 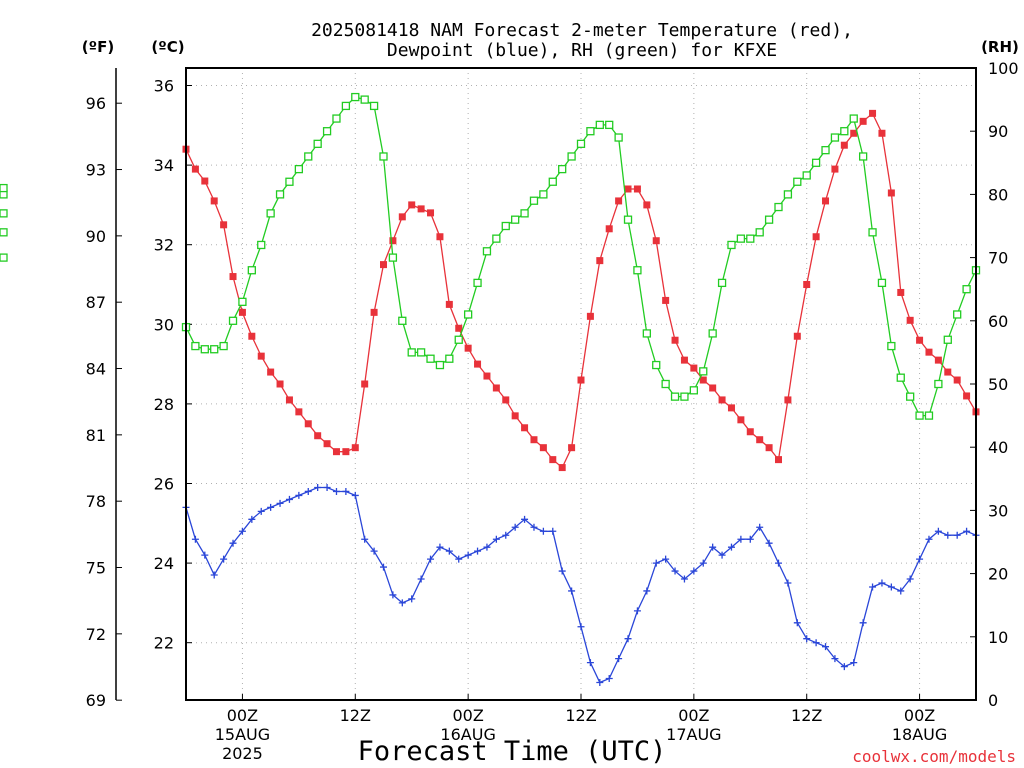 I want to click on rh-tick-label: 100, so click(x=1003, y=68).